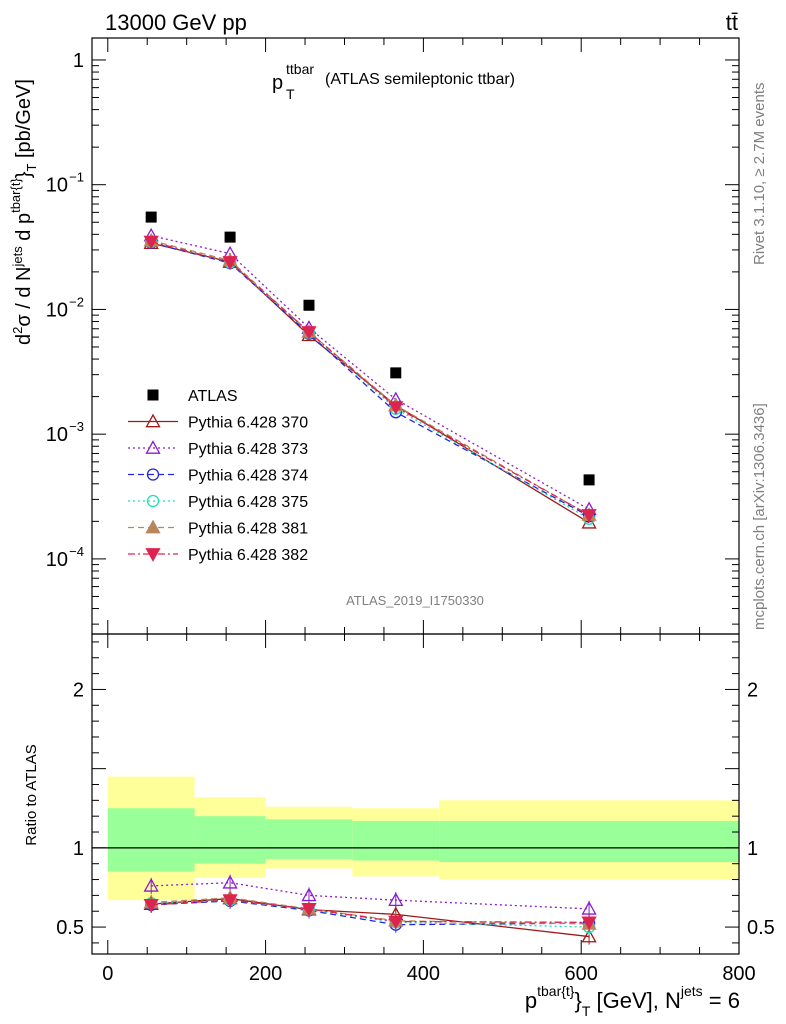 This screenshot has width=786, height=1024. Describe the element at coordinates (277, 83) in the screenshot. I see `plot-title-main: p` at that location.